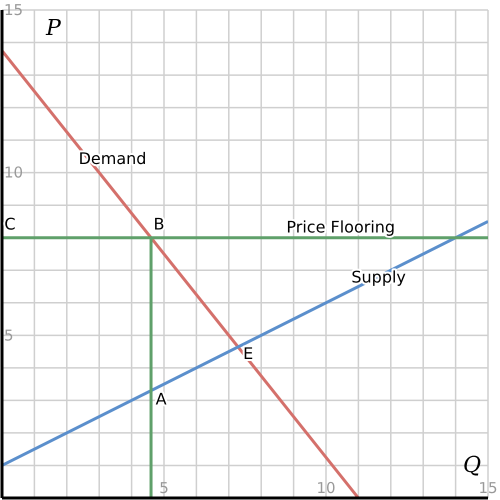 This screenshot has height=500, width=500. Describe the element at coordinates (159, 224) in the screenshot. I see `annotation: B` at that location.